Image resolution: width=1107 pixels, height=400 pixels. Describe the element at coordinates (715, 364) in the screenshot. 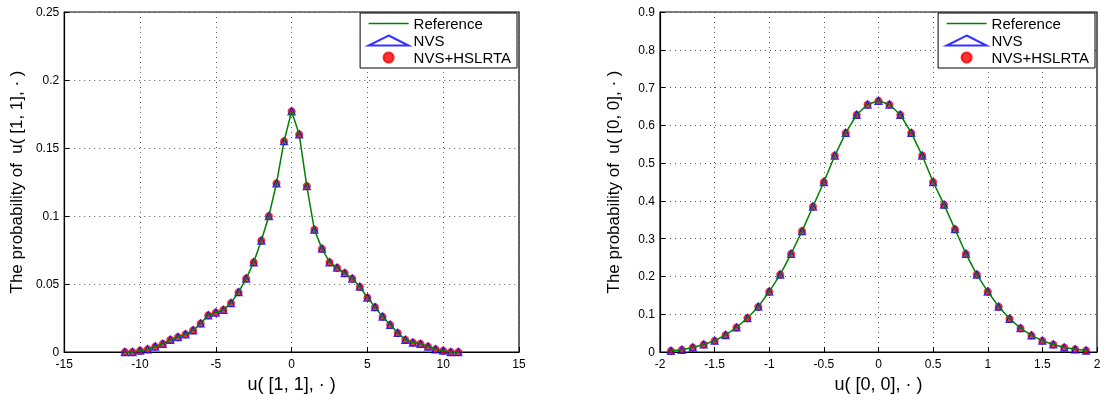

I see `x-tick-label: -1.5` at that location.